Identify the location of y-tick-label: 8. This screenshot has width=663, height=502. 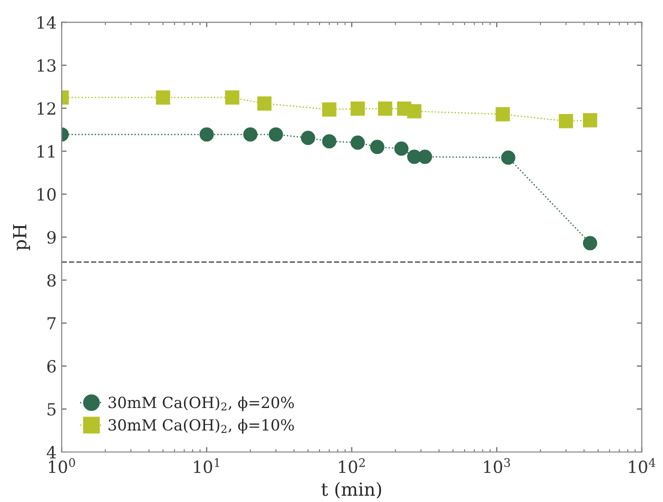
(51, 280).